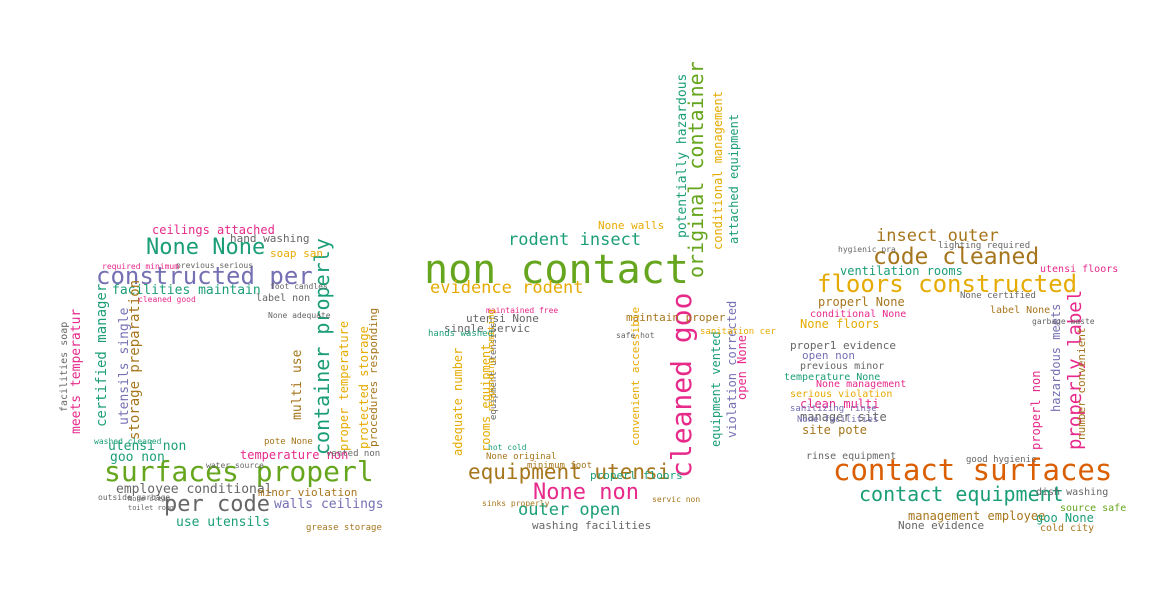 This screenshot has height=607, width=1165. What do you see at coordinates (998, 296) in the screenshot?
I see `cloud-word: None certified` at bounding box center [998, 296].